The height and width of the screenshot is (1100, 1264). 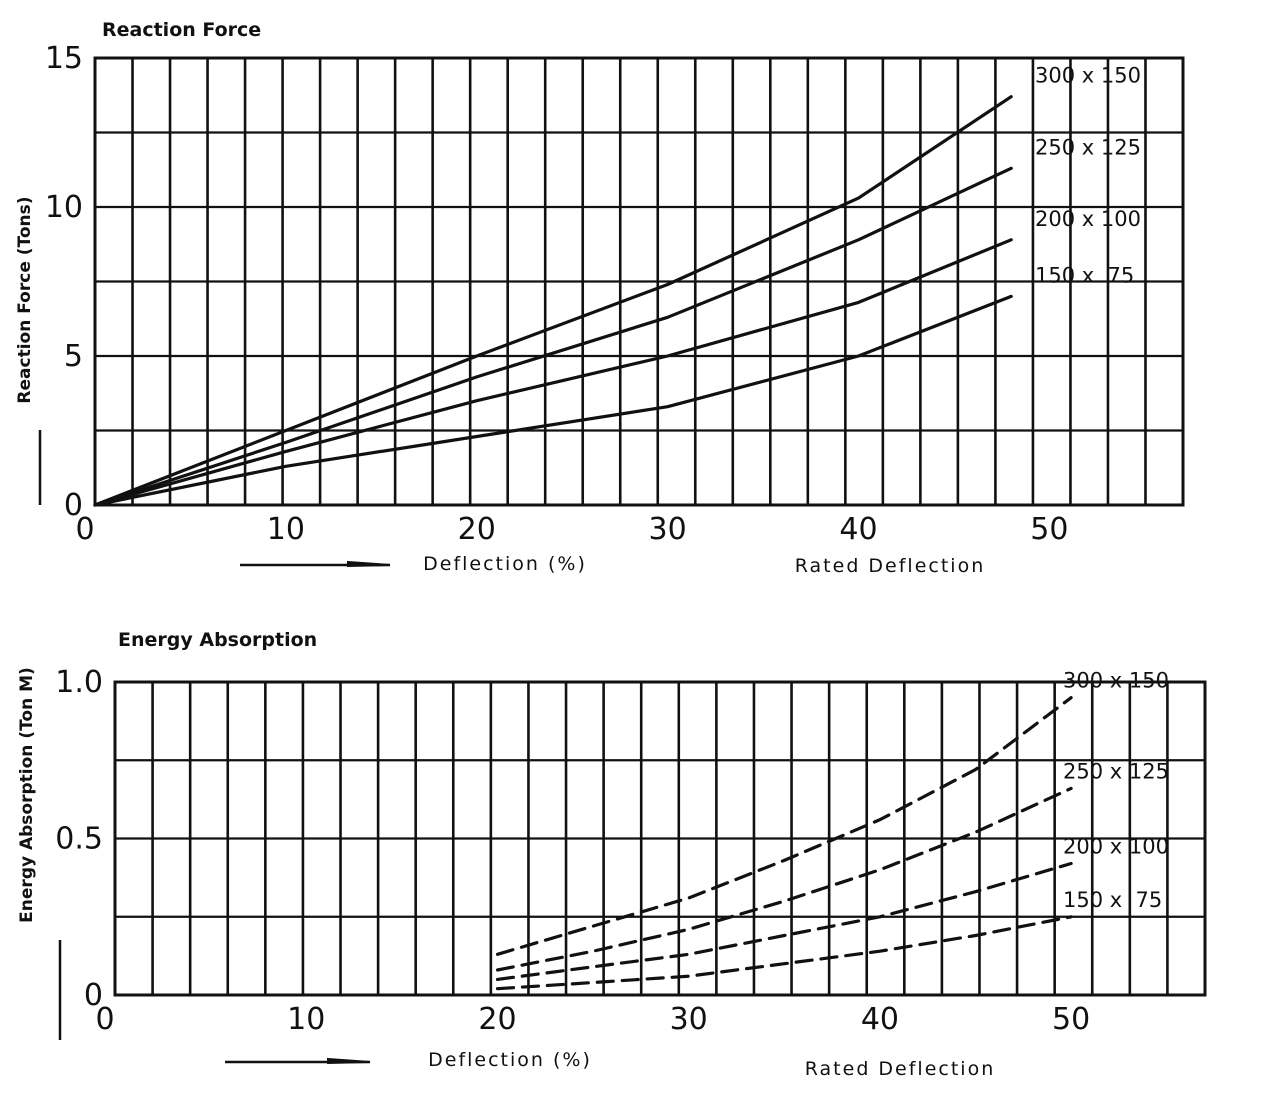 What do you see at coordinates (73, 356) in the screenshot?
I see `y-tick-label: 5` at bounding box center [73, 356].